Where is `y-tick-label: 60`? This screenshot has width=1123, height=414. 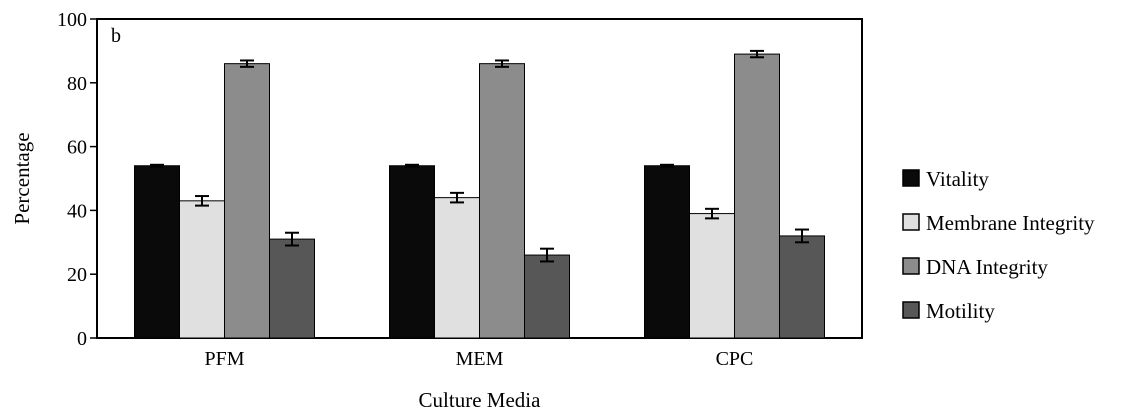
y-tick-label: 60 is located at coordinates (77, 148).